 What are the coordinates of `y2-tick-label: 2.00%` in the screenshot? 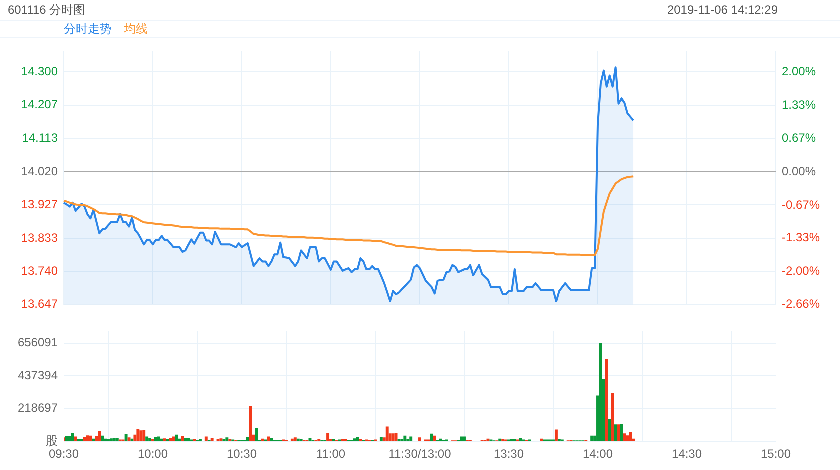 It's located at (799, 71).